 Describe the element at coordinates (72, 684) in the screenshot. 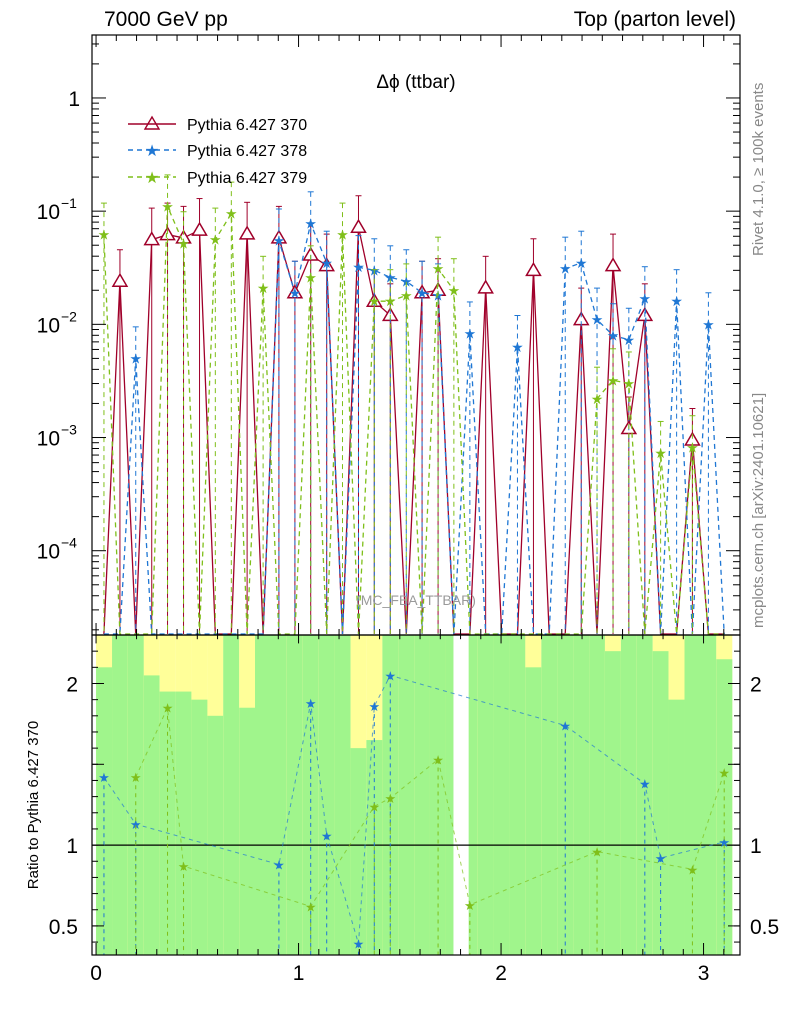

I see `ratio-y-tick-label: 2` at that location.